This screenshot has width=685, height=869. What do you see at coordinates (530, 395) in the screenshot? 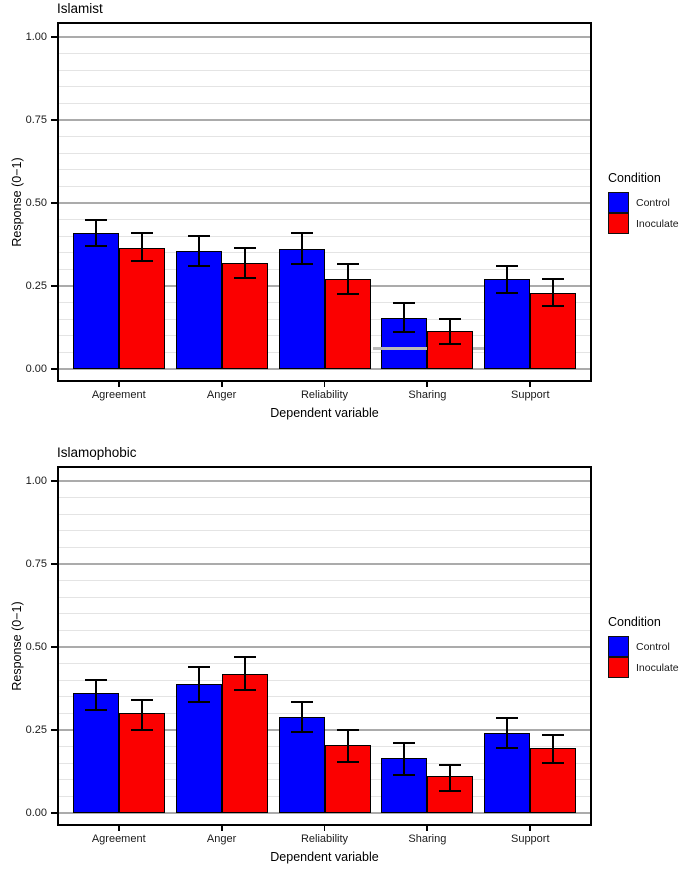
I see `x-axis-tick-label: Support` at bounding box center [530, 395].